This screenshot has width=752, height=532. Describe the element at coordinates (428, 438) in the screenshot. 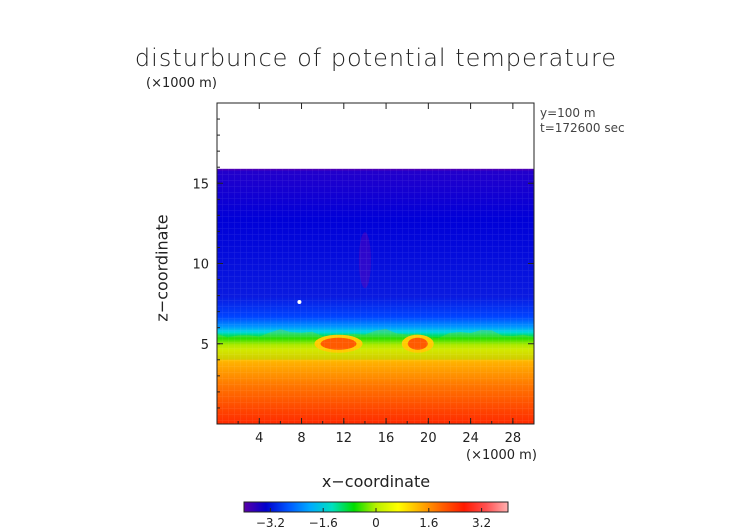

I see `x-tick-label: 20` at that location.